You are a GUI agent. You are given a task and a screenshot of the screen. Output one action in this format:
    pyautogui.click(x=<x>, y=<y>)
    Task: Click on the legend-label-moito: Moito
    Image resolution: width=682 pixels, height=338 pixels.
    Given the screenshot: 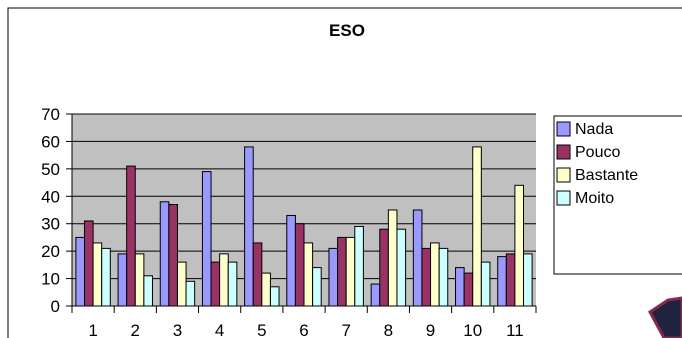 What is the action you would take?
    pyautogui.click(x=594, y=198)
    